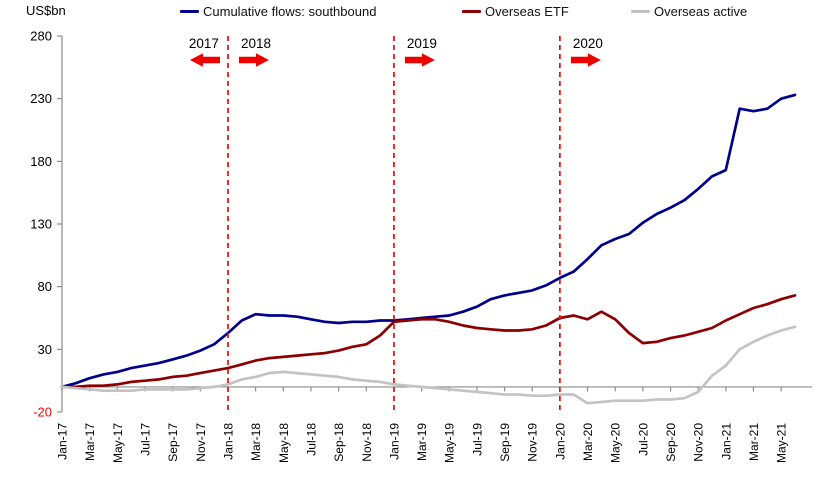 The height and width of the screenshot is (487, 826). I want to click on x-tick-label: Mar-20, so click(588, 442).